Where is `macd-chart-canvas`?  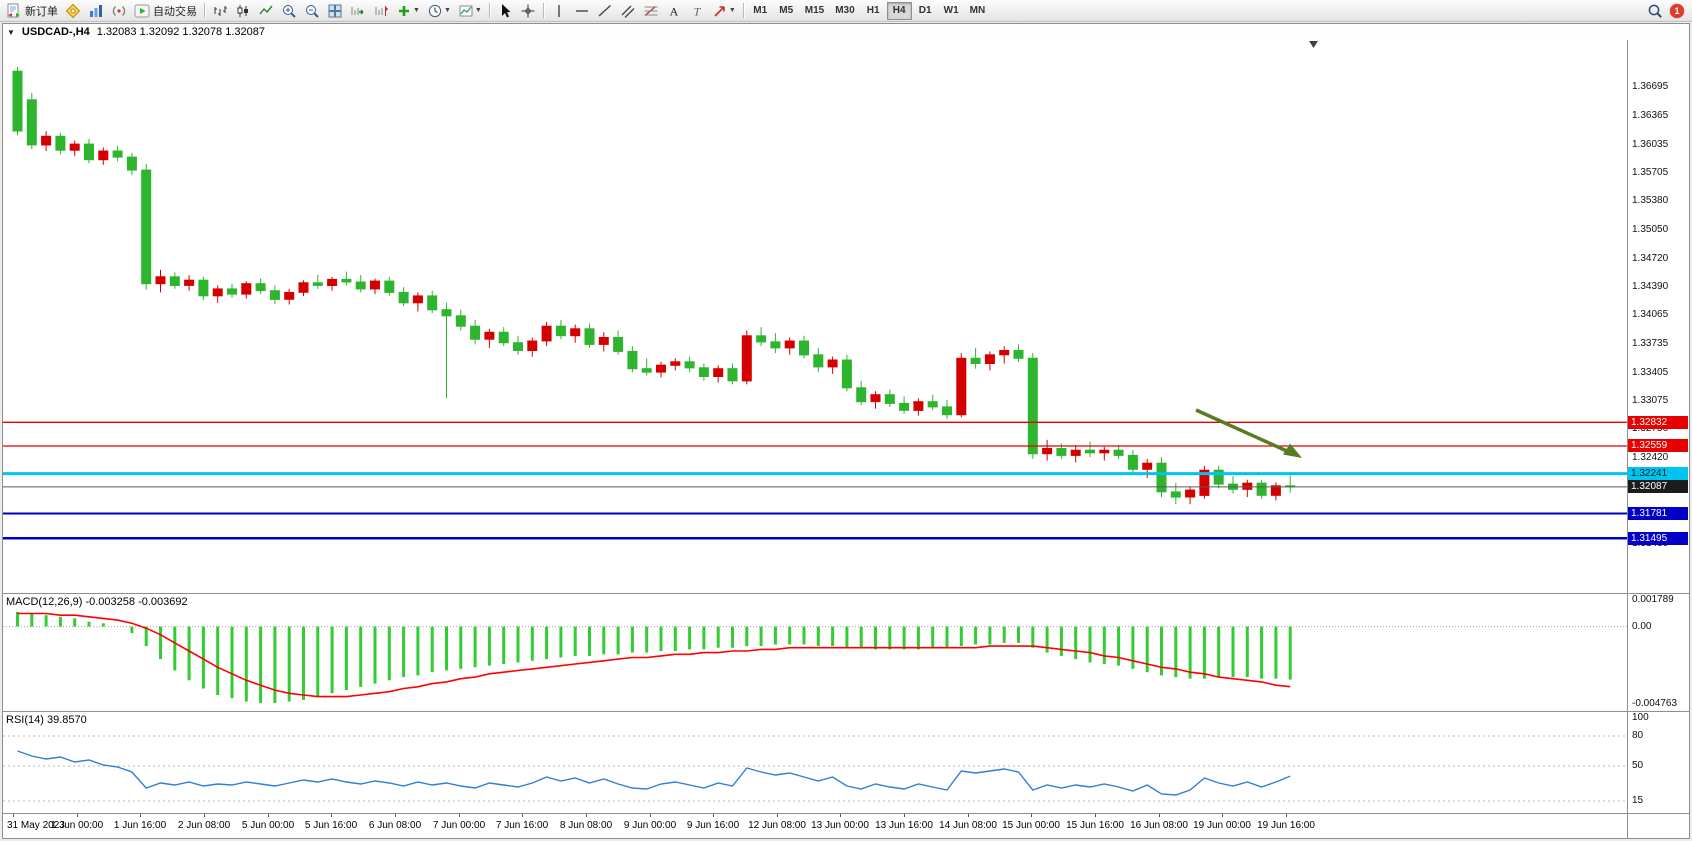 macd-chart-canvas is located at coordinates (815, 652).